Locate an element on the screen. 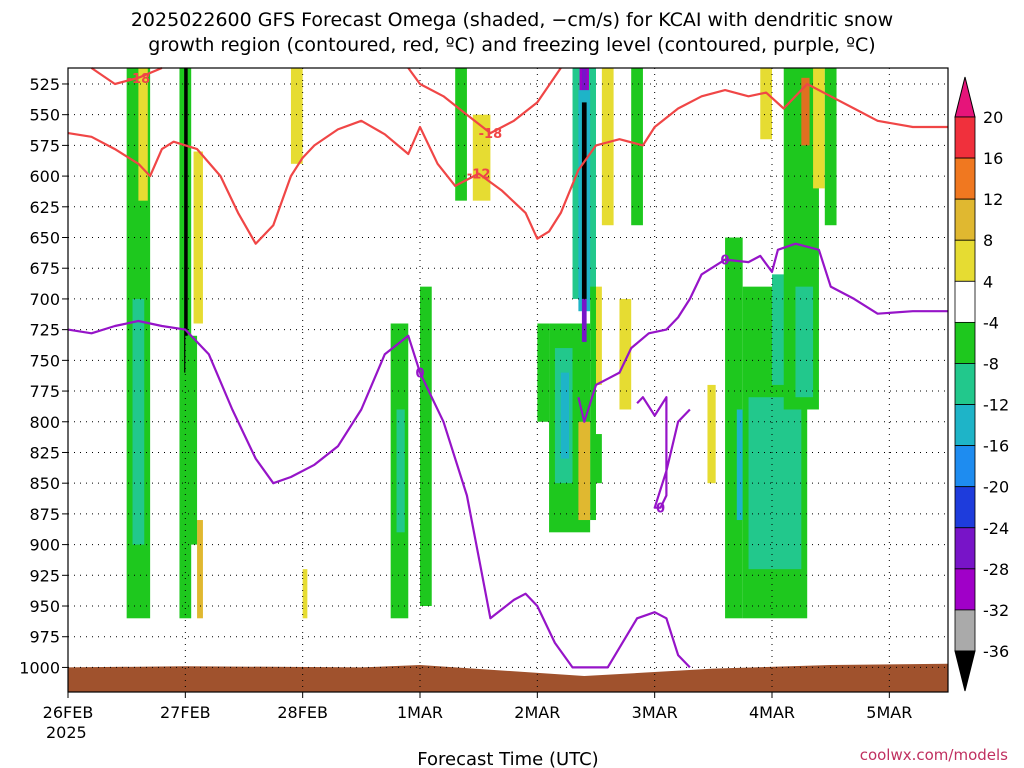 This screenshot has width=1024, height=768. terrain-surface is located at coordinates (508, 677).